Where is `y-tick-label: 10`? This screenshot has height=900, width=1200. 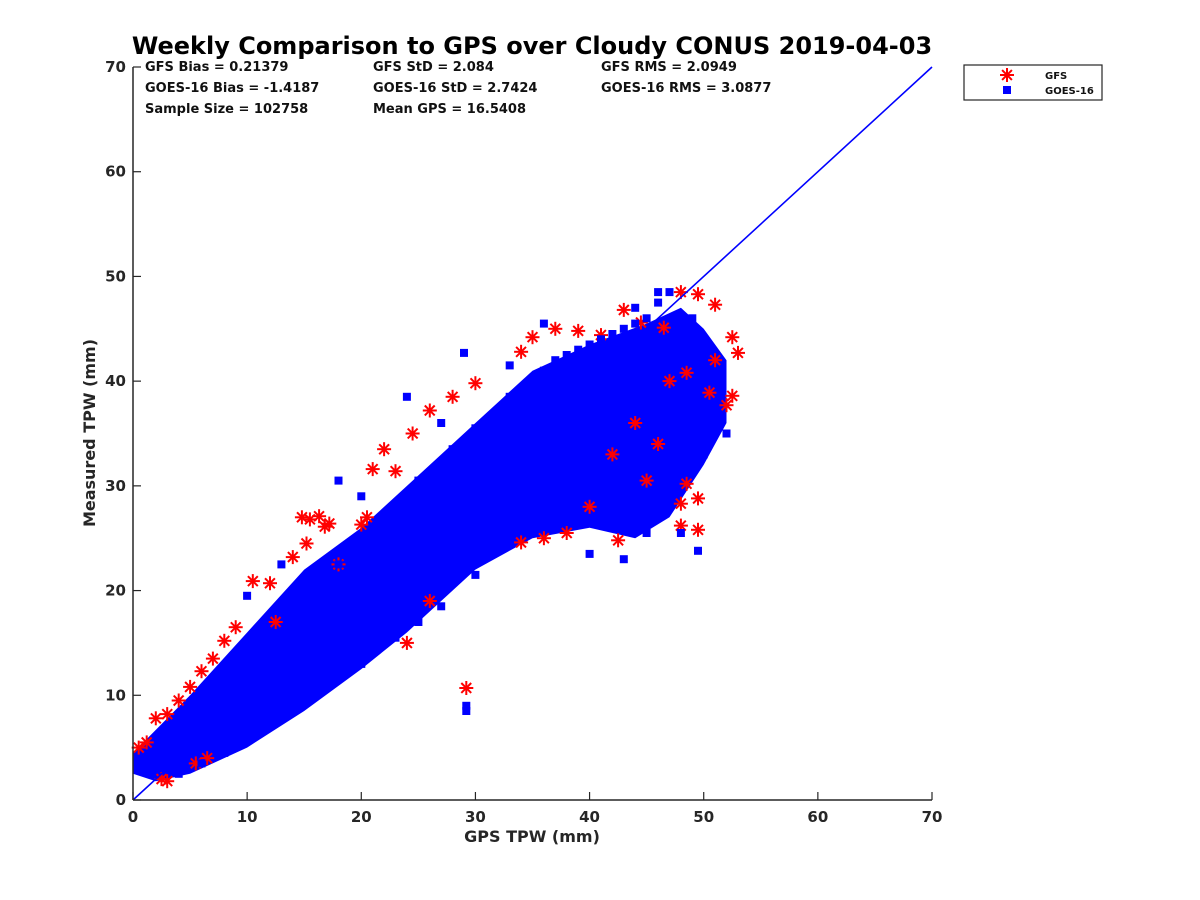
y-tick-label: 10 is located at coordinates (115, 695).